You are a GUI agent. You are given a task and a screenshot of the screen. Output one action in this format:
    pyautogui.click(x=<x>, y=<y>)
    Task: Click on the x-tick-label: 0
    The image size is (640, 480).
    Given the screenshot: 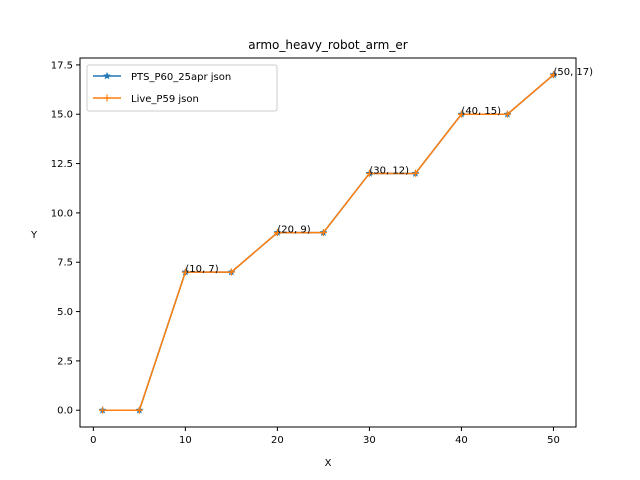 What is the action you would take?
    pyautogui.click(x=93, y=440)
    